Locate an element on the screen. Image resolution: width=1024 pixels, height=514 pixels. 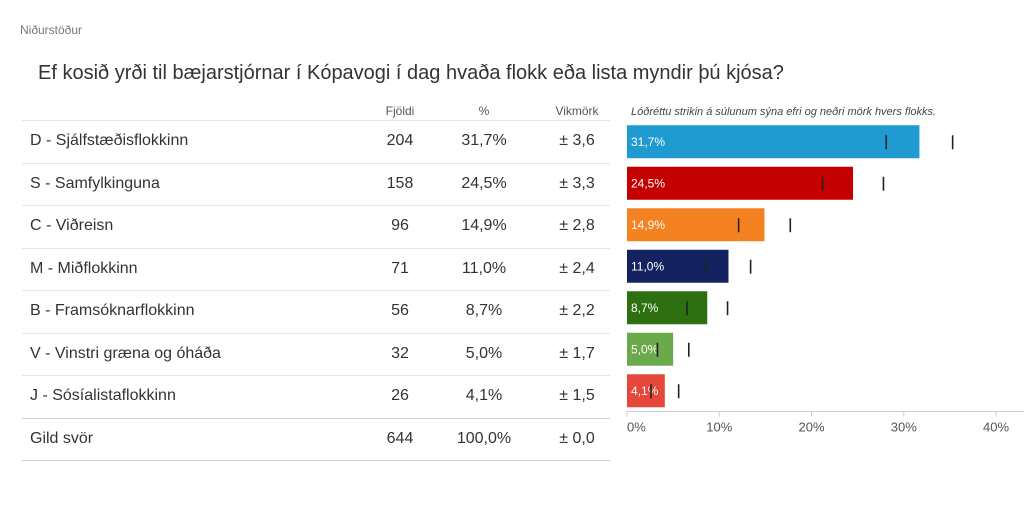
bar-value-label: 11,0% is located at coordinates (647, 266).